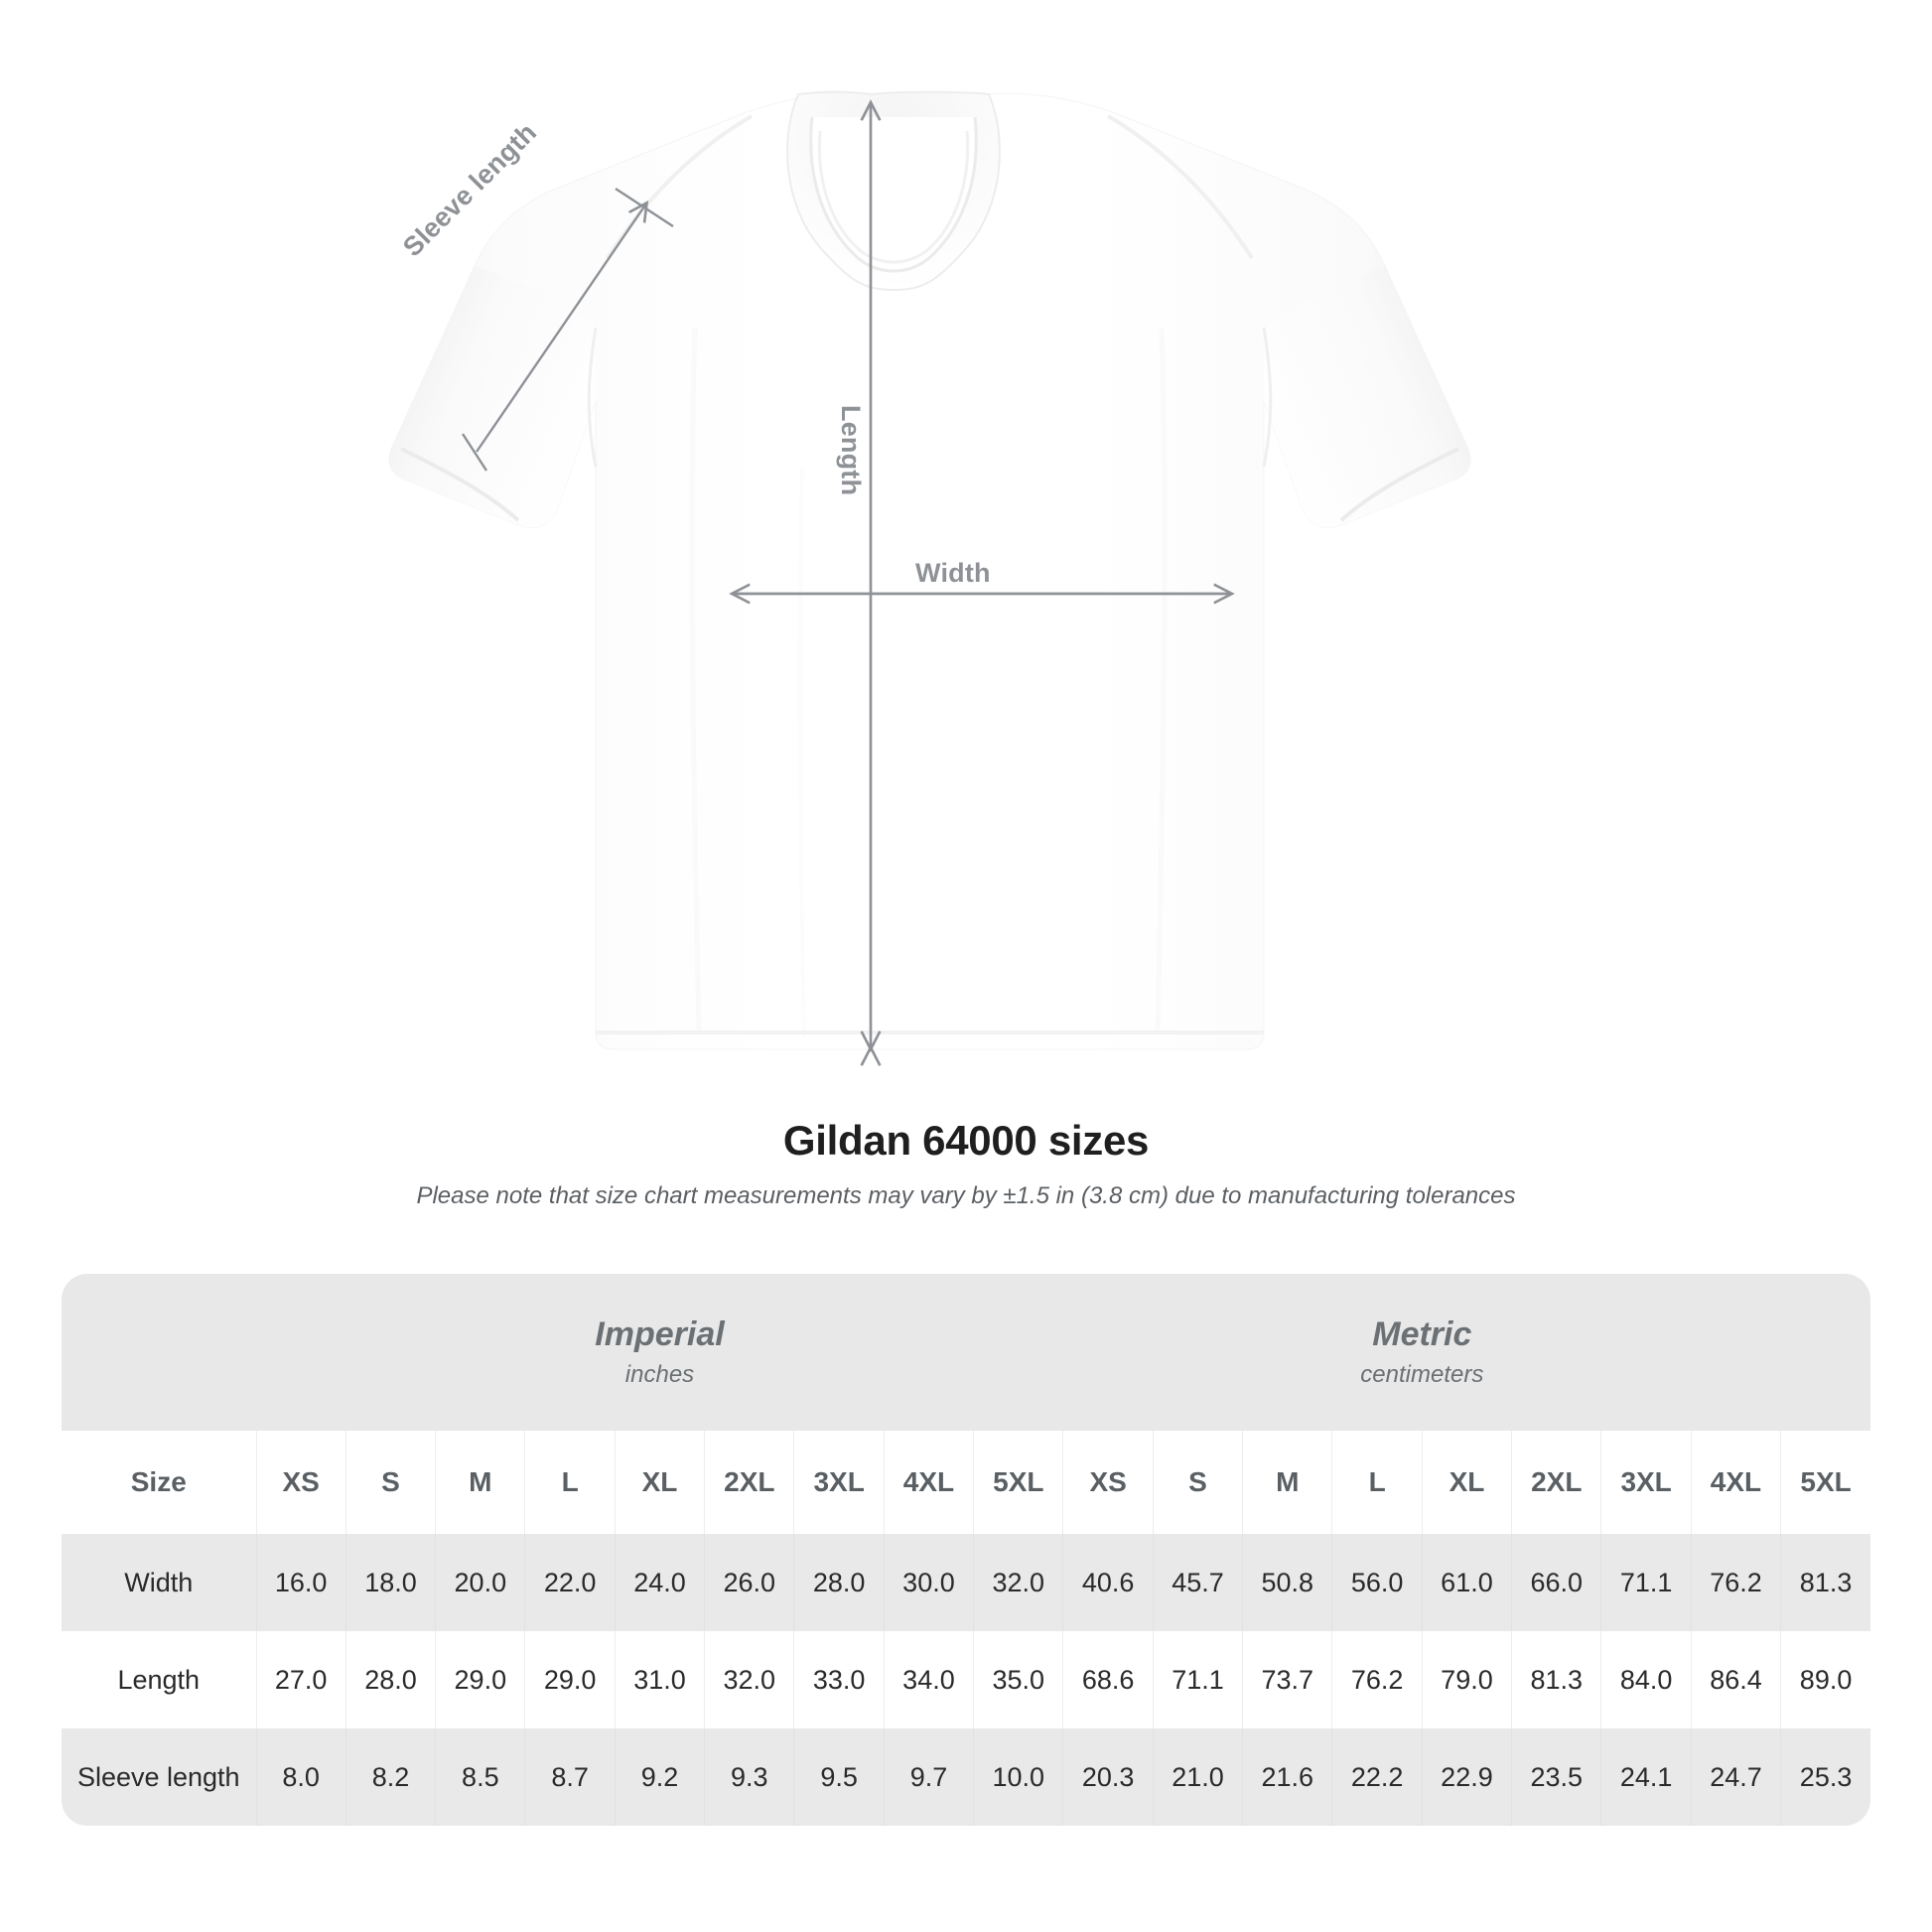  Describe the element at coordinates (159, 1777) in the screenshot. I see `row-label-sleeve-length: Sleeve length` at that location.